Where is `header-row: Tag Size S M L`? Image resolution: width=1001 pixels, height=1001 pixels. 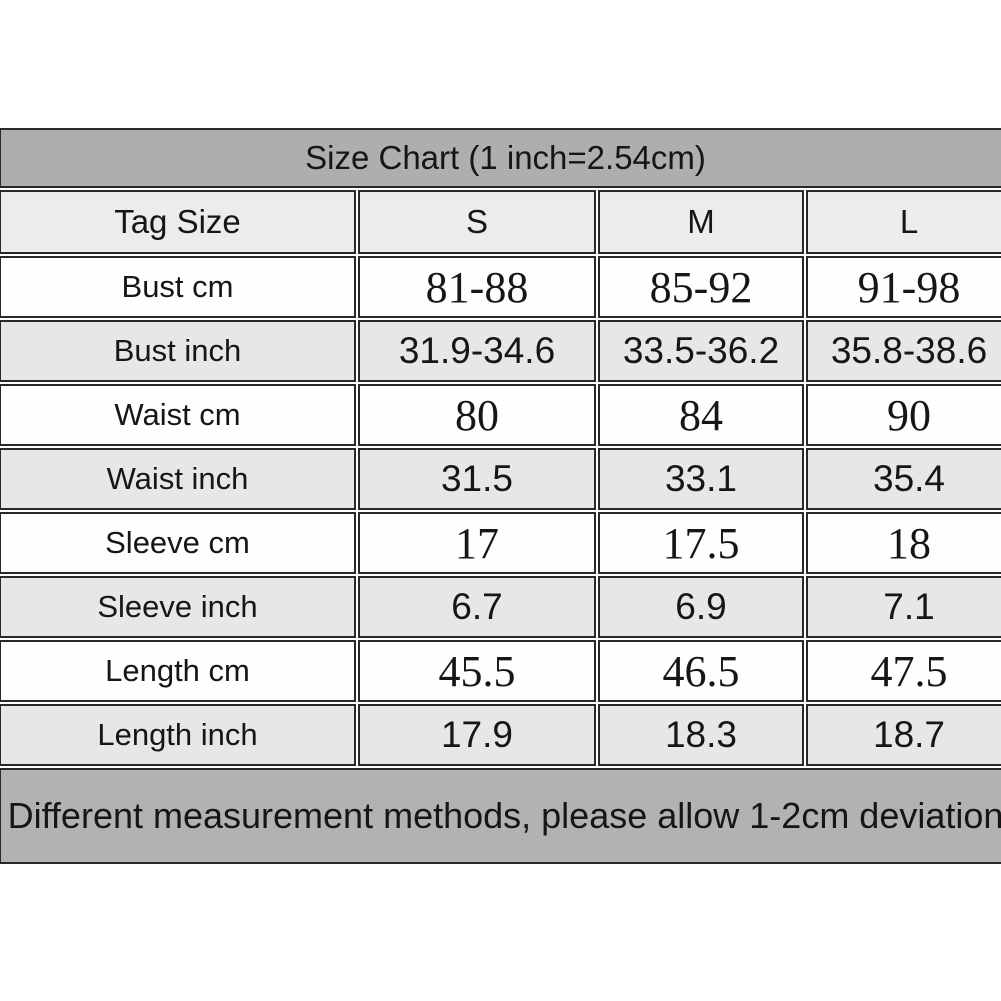
header-row: Tag Size S M L is located at coordinates (500, 222).